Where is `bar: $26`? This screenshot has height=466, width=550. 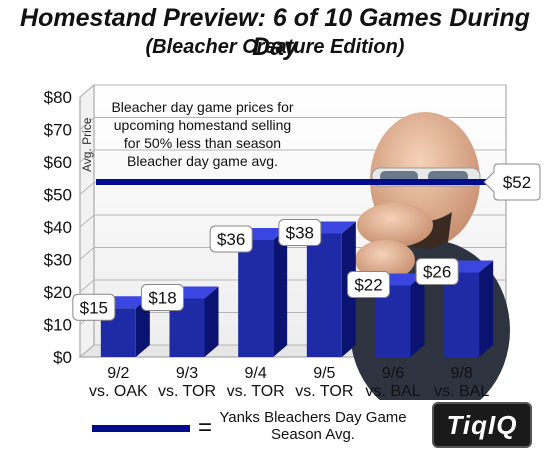
bar: $26 is located at coordinates (454, 307).